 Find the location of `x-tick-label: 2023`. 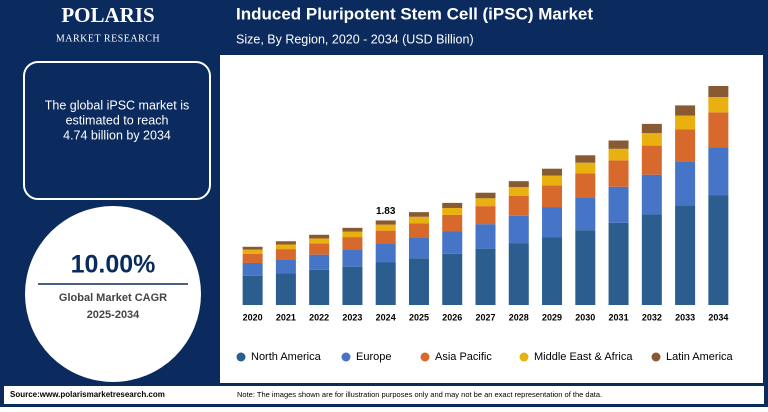

x-tick-label: 2023 is located at coordinates (352, 317).